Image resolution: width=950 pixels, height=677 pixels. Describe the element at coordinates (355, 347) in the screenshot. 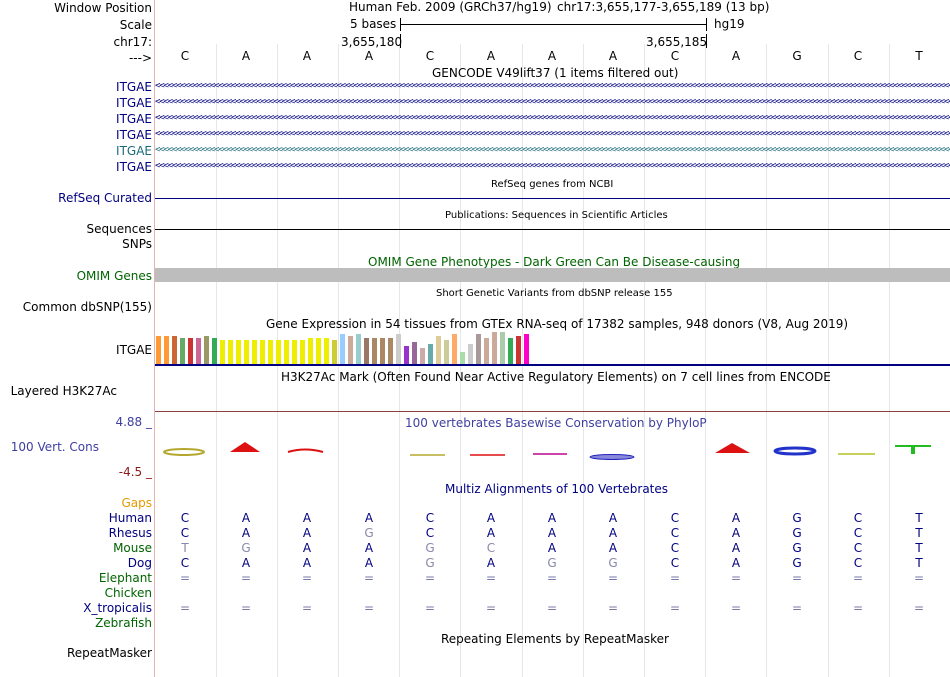

I see `gtex-expression-chart` at that location.